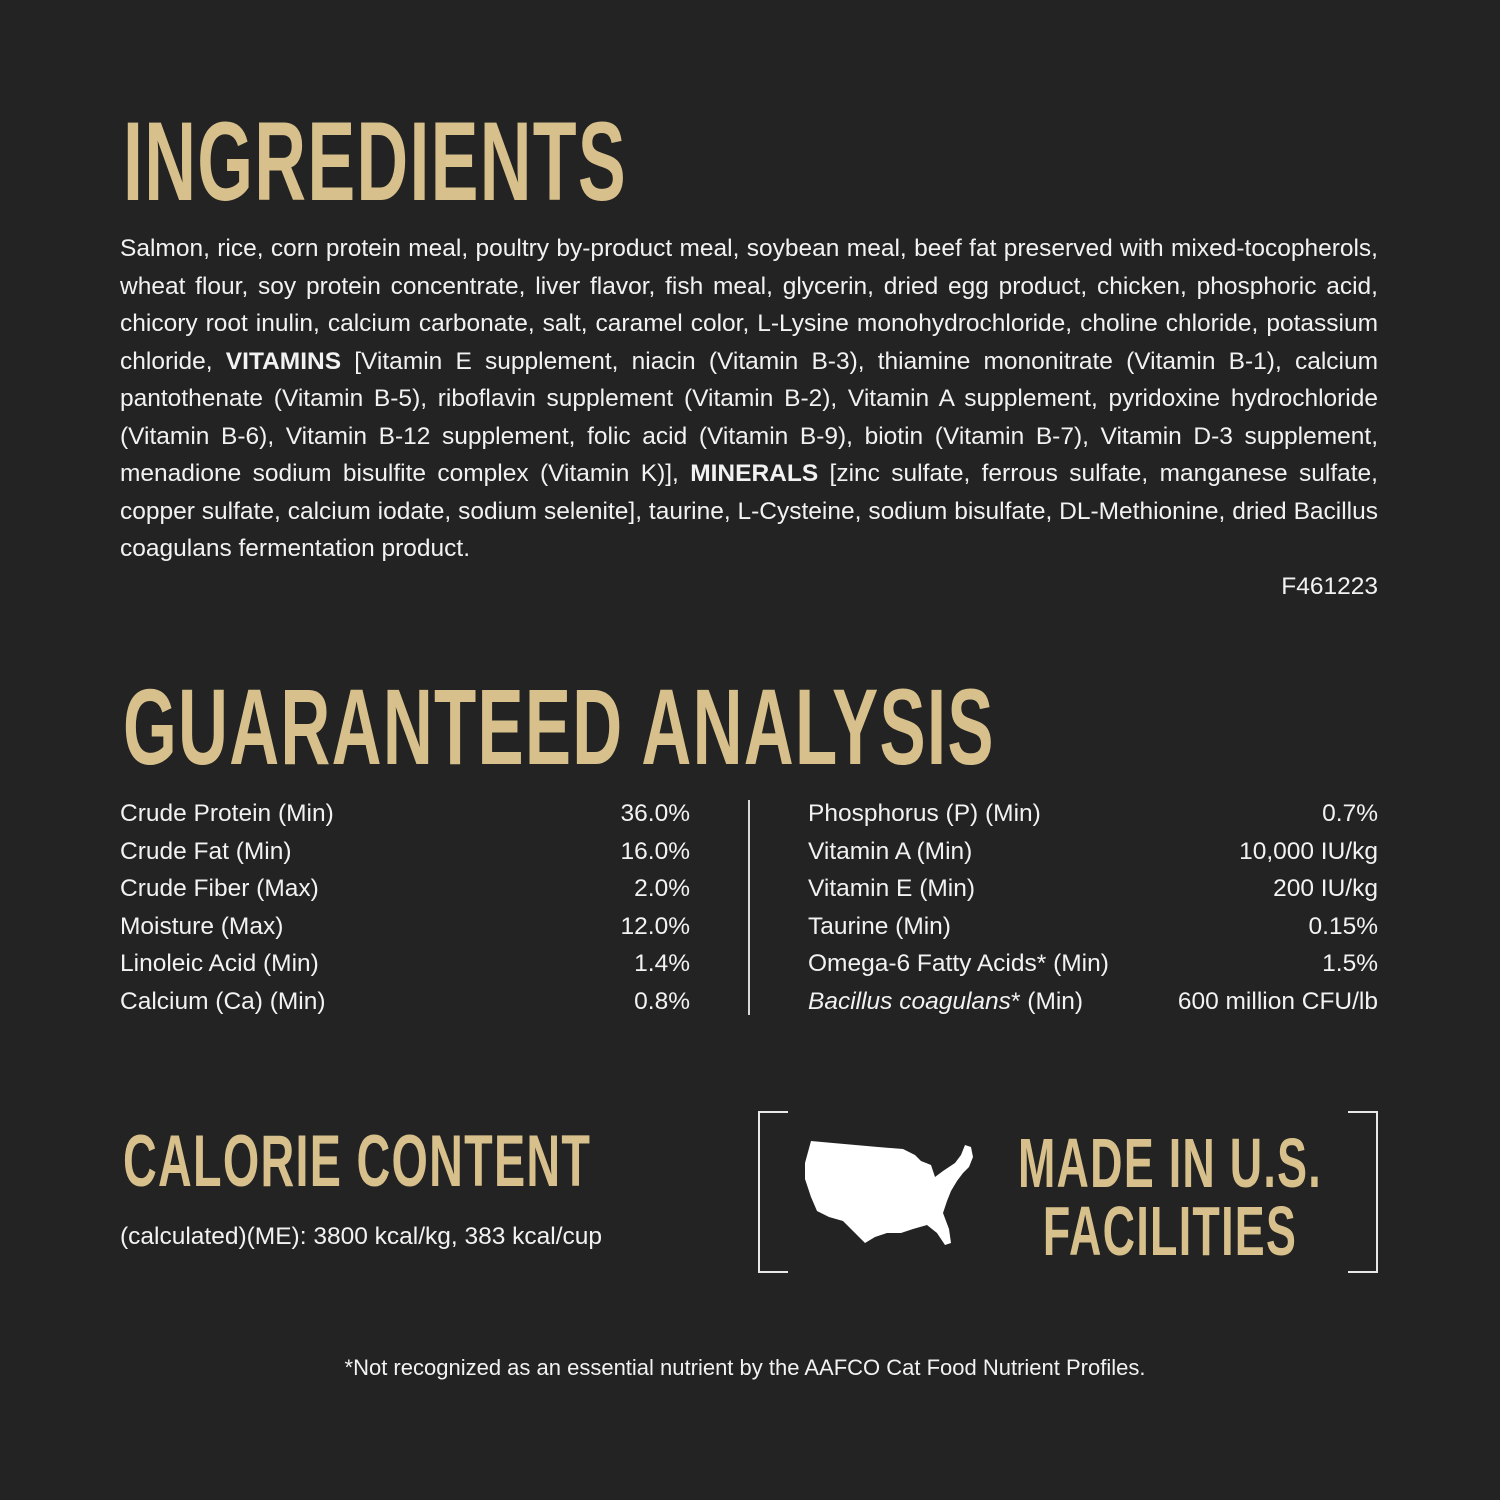 The width and height of the screenshot is (1500, 1500). Describe the element at coordinates (405, 814) in the screenshot. I see `analysis-row: Crude Protein (Min) 36.0%` at that location.